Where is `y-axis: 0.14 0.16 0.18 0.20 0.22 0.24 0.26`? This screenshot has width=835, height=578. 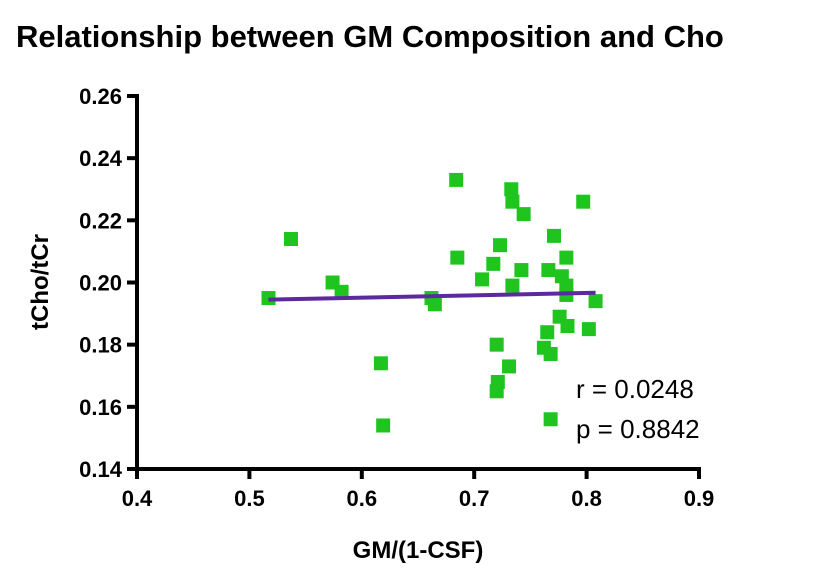 y-axis: 0.14 0.16 0.18 0.20 0.22 0.24 0.26 is located at coordinates (109, 283).